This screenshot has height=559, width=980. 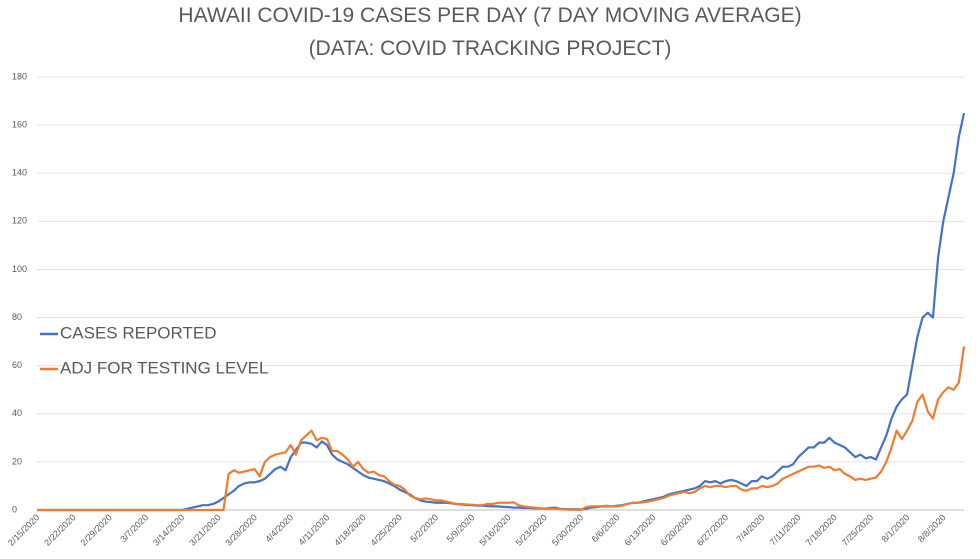 I want to click on x-tick-label: 7/25/2020, so click(x=857, y=529).